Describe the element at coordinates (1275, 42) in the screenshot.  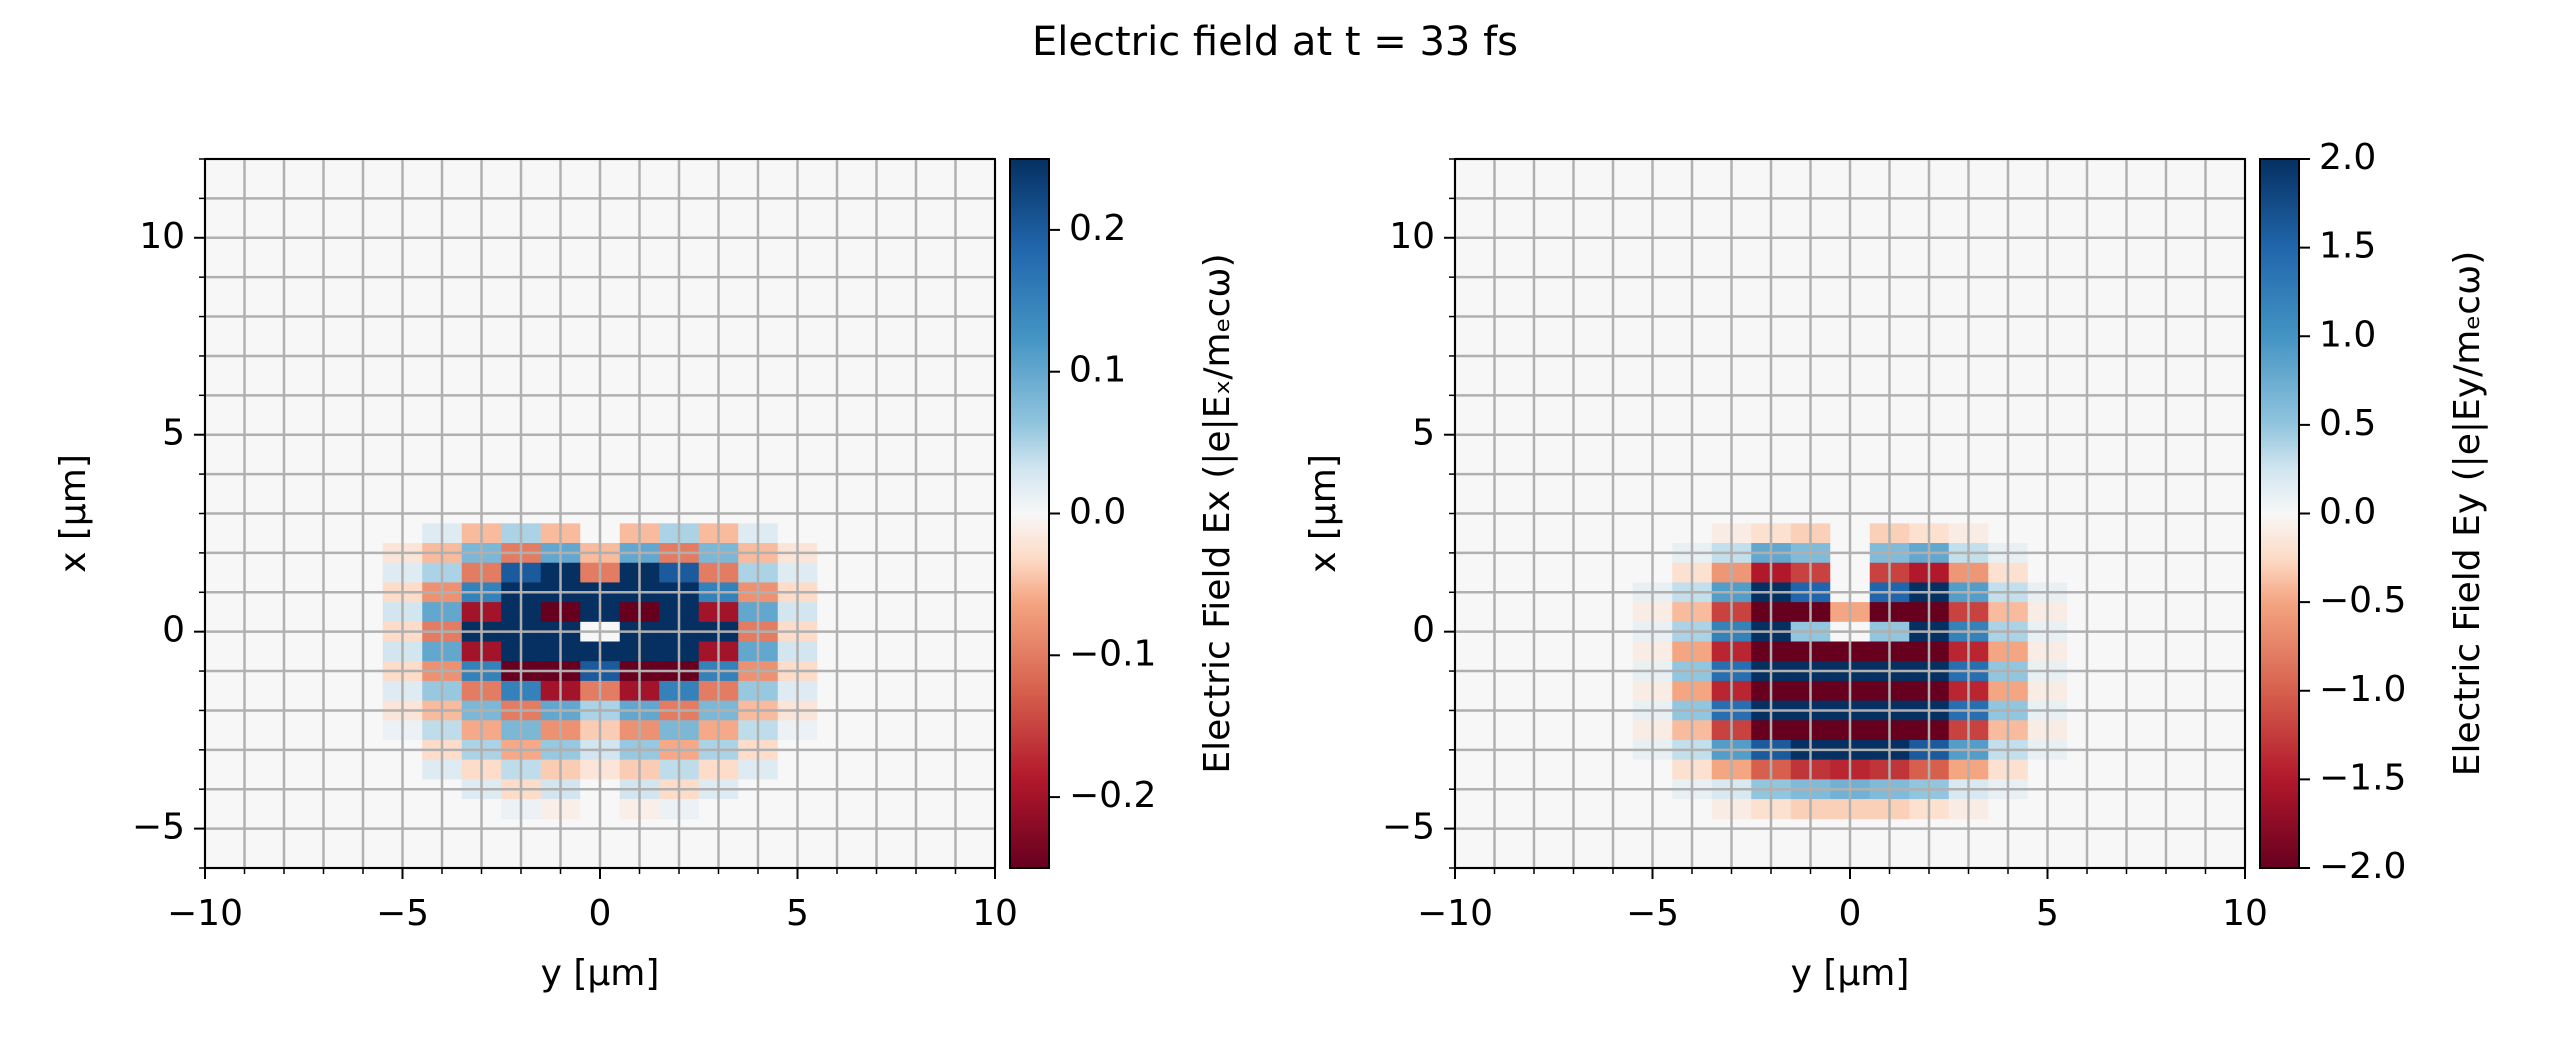
I see `figure-title: Electric field at t = 33 fs` at that location.